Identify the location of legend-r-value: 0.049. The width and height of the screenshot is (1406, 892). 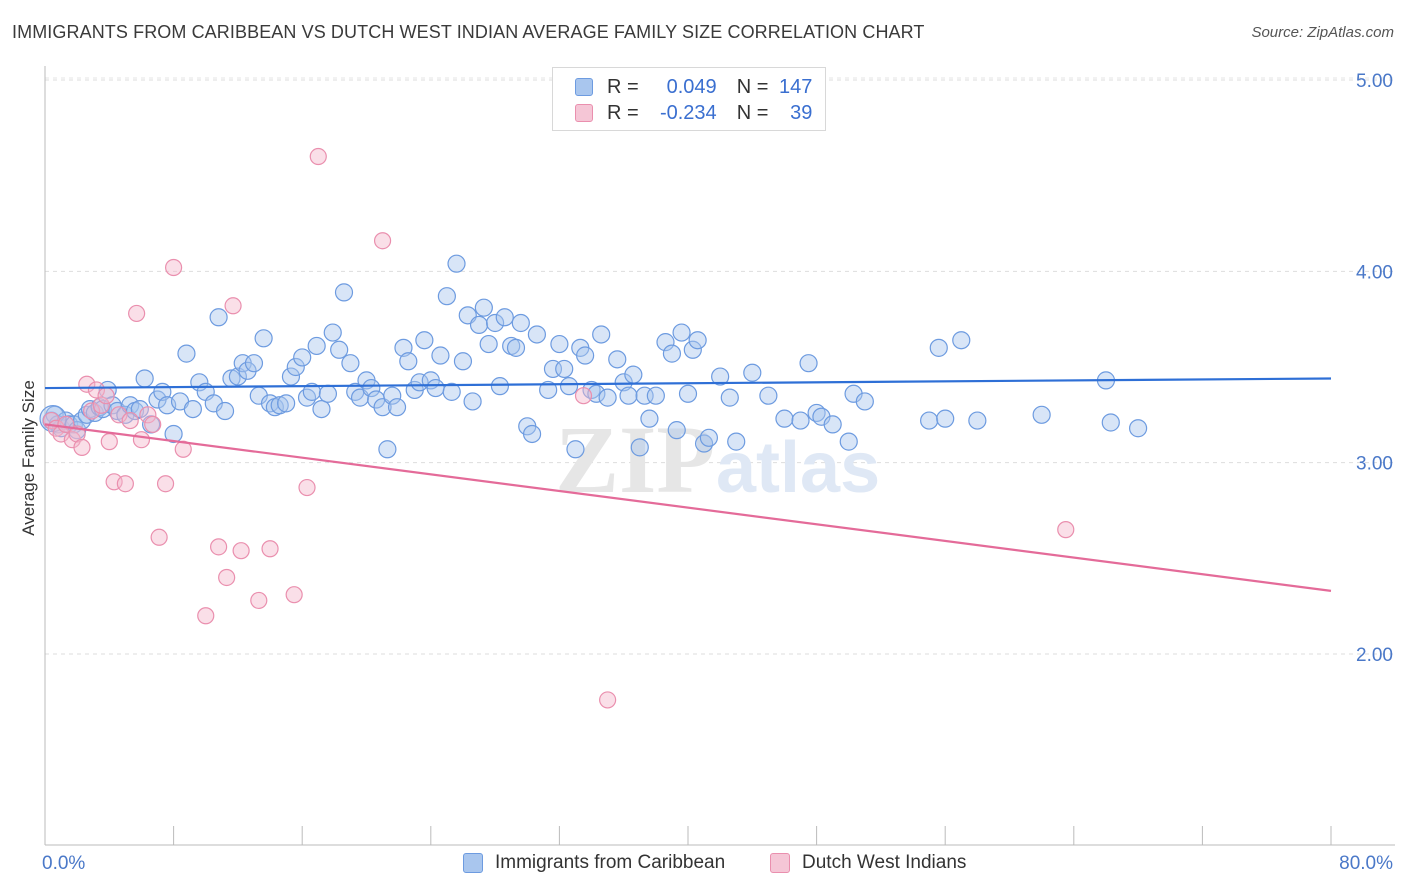
(691, 86).